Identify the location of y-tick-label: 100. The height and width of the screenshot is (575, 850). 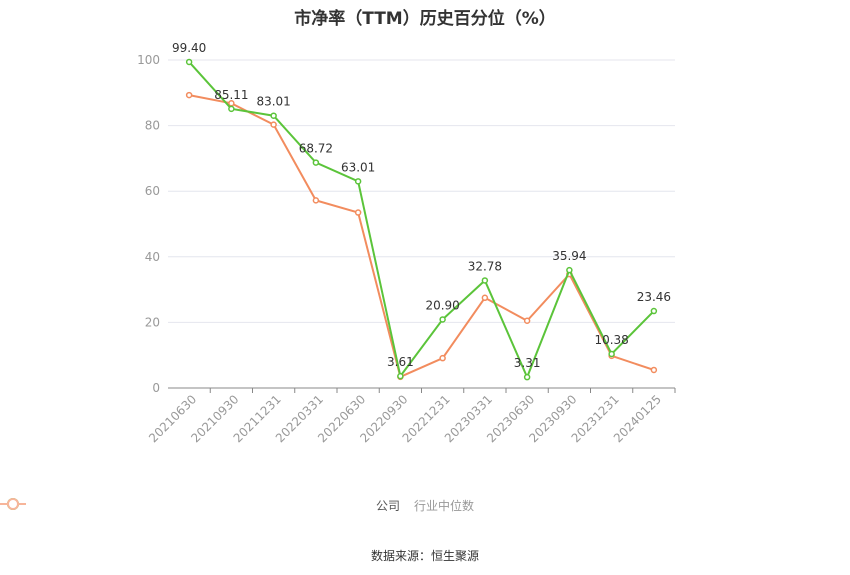
(148, 60).